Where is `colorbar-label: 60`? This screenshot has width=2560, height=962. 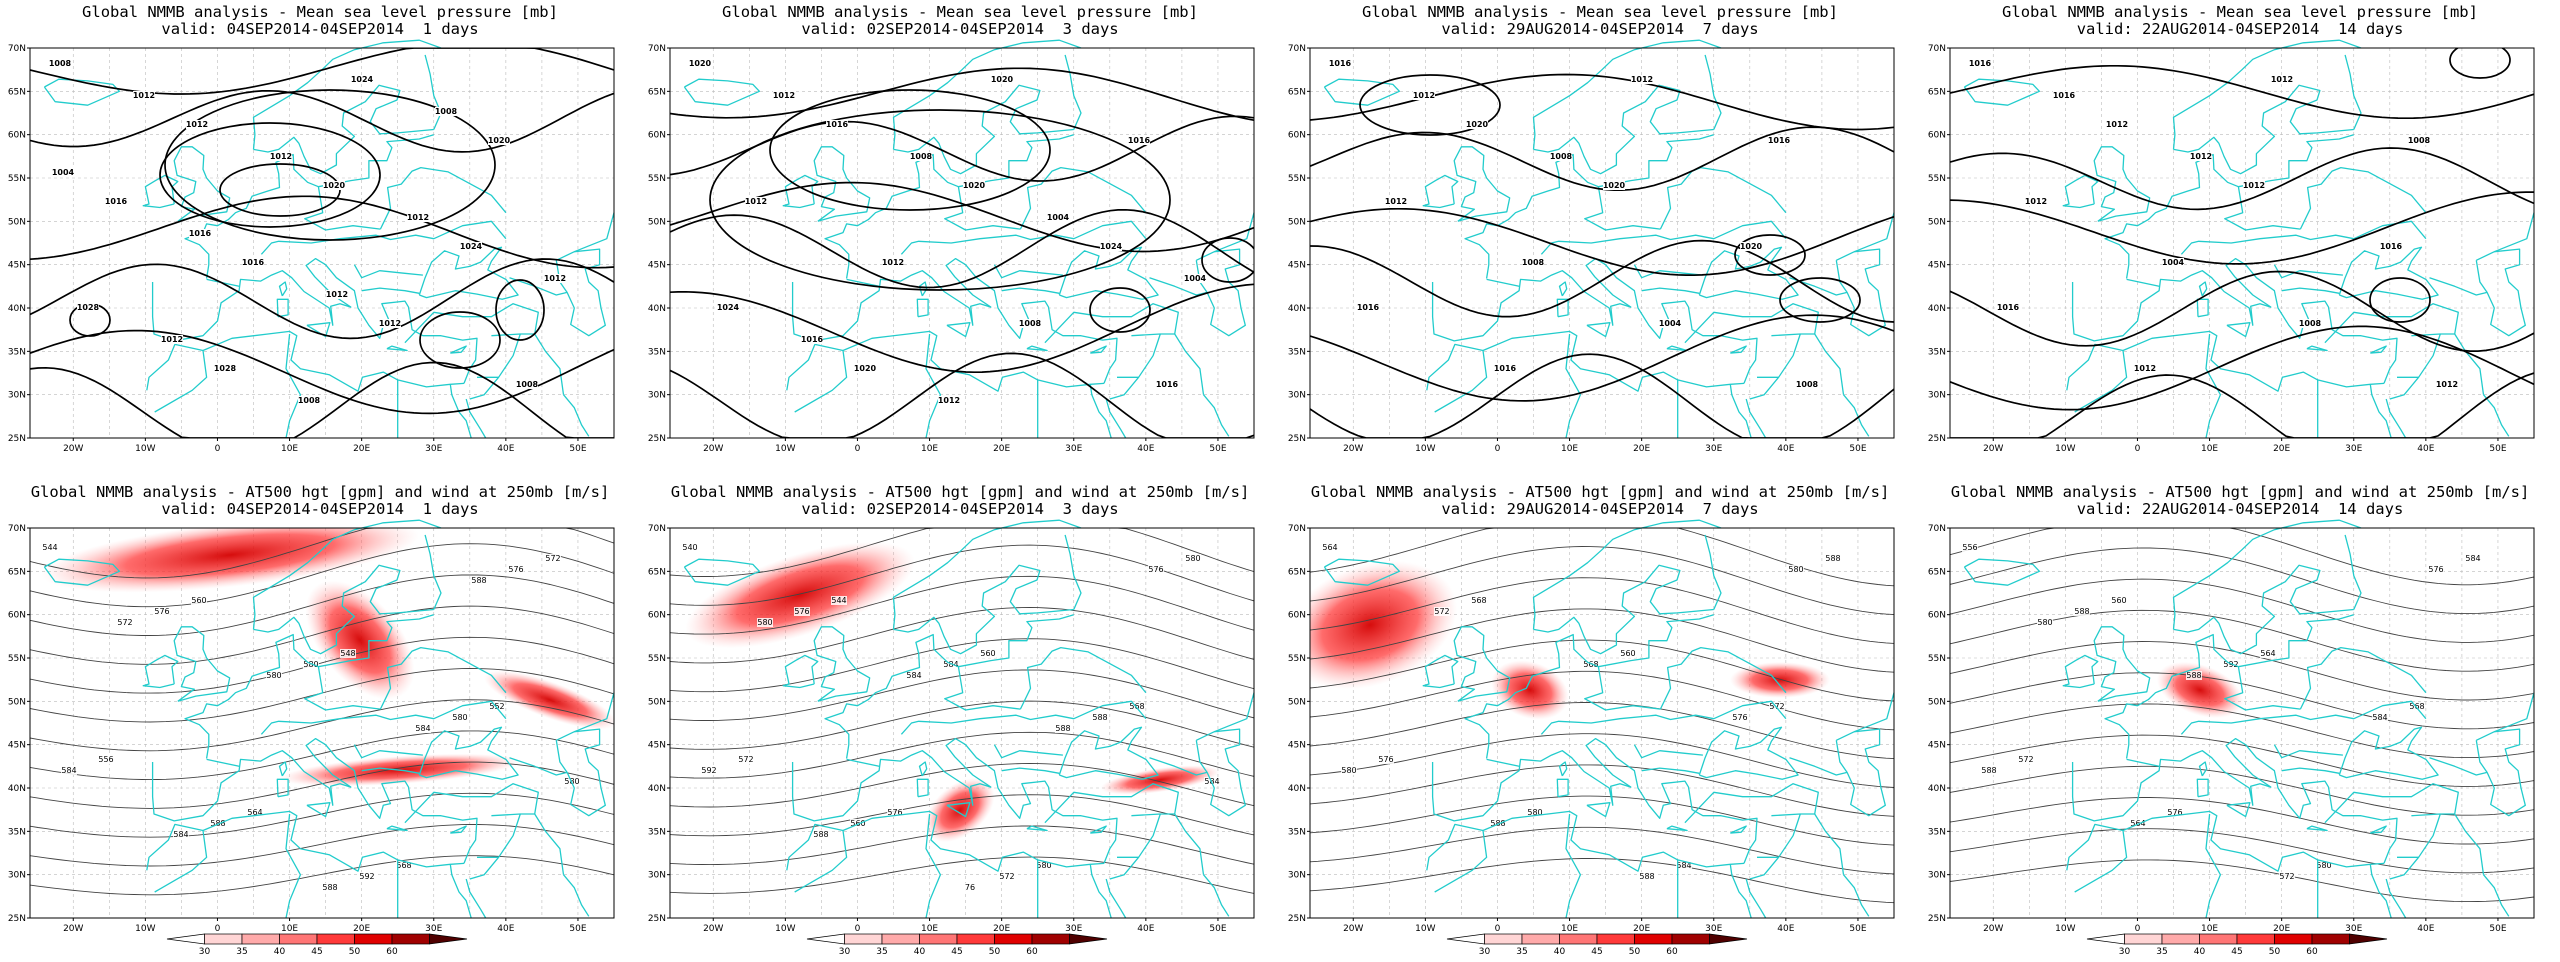
colorbar-label: 60 is located at coordinates (392, 952).